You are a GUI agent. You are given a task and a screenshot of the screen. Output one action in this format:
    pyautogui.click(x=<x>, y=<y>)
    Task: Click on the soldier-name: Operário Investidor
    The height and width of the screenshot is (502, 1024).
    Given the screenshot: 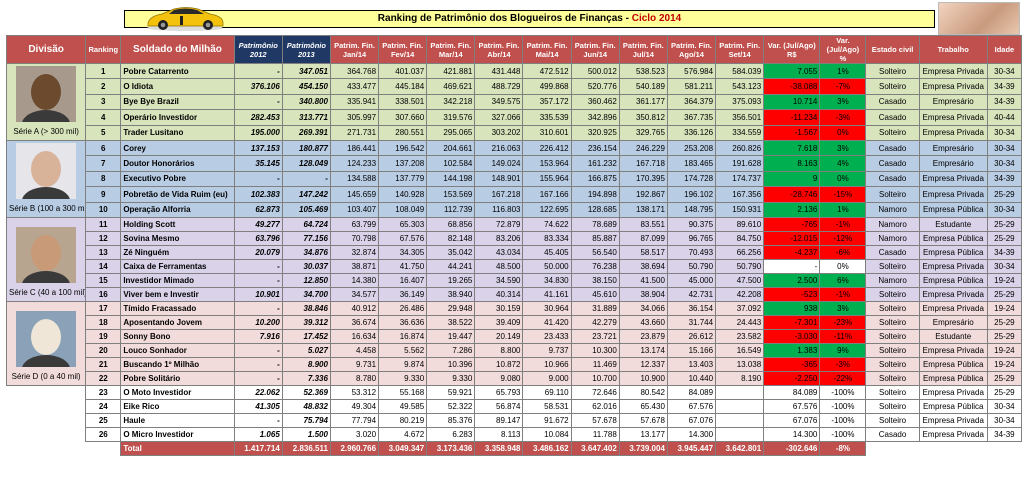 What is the action you would take?
    pyautogui.click(x=177, y=117)
    